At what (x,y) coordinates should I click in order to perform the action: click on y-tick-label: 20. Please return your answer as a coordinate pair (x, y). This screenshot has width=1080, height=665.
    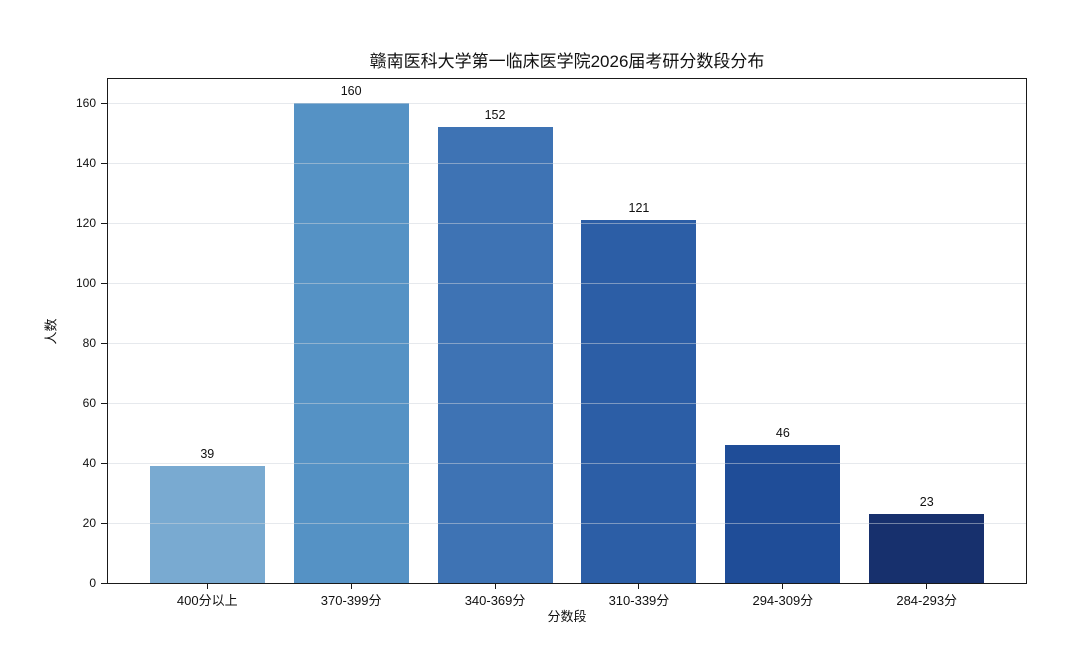
    Looking at the image, I should click on (89, 523).